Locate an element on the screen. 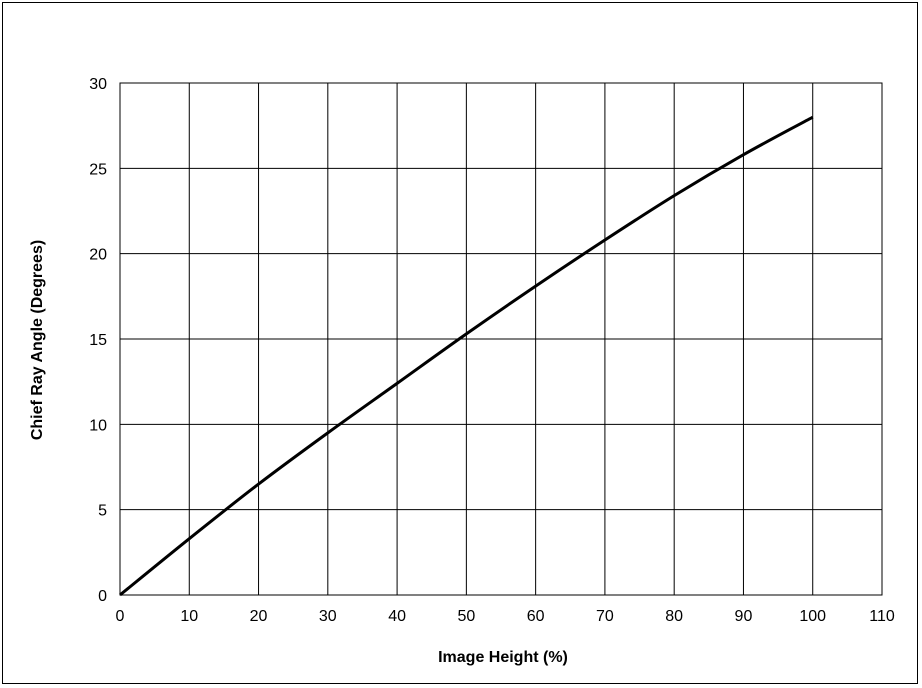 The image size is (922, 688). x-tick-label: 0 is located at coordinates (120, 616).